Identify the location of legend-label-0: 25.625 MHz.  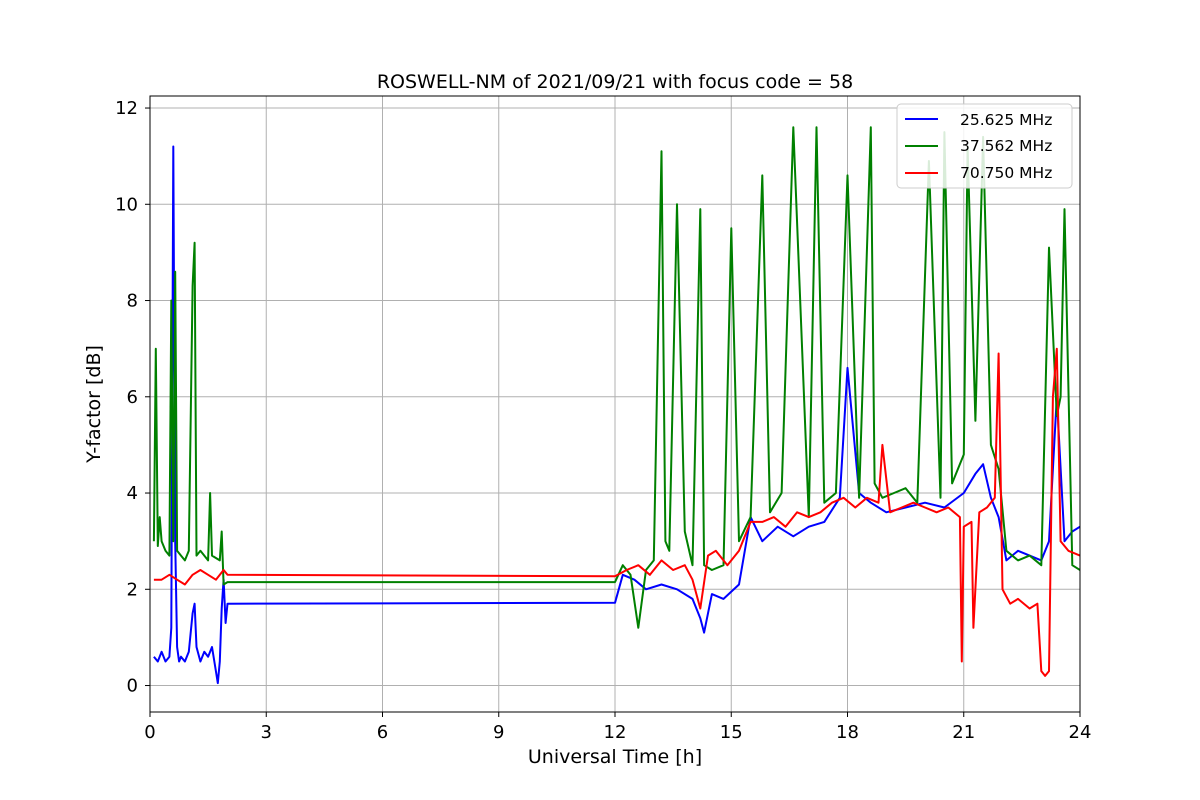
(1006, 120).